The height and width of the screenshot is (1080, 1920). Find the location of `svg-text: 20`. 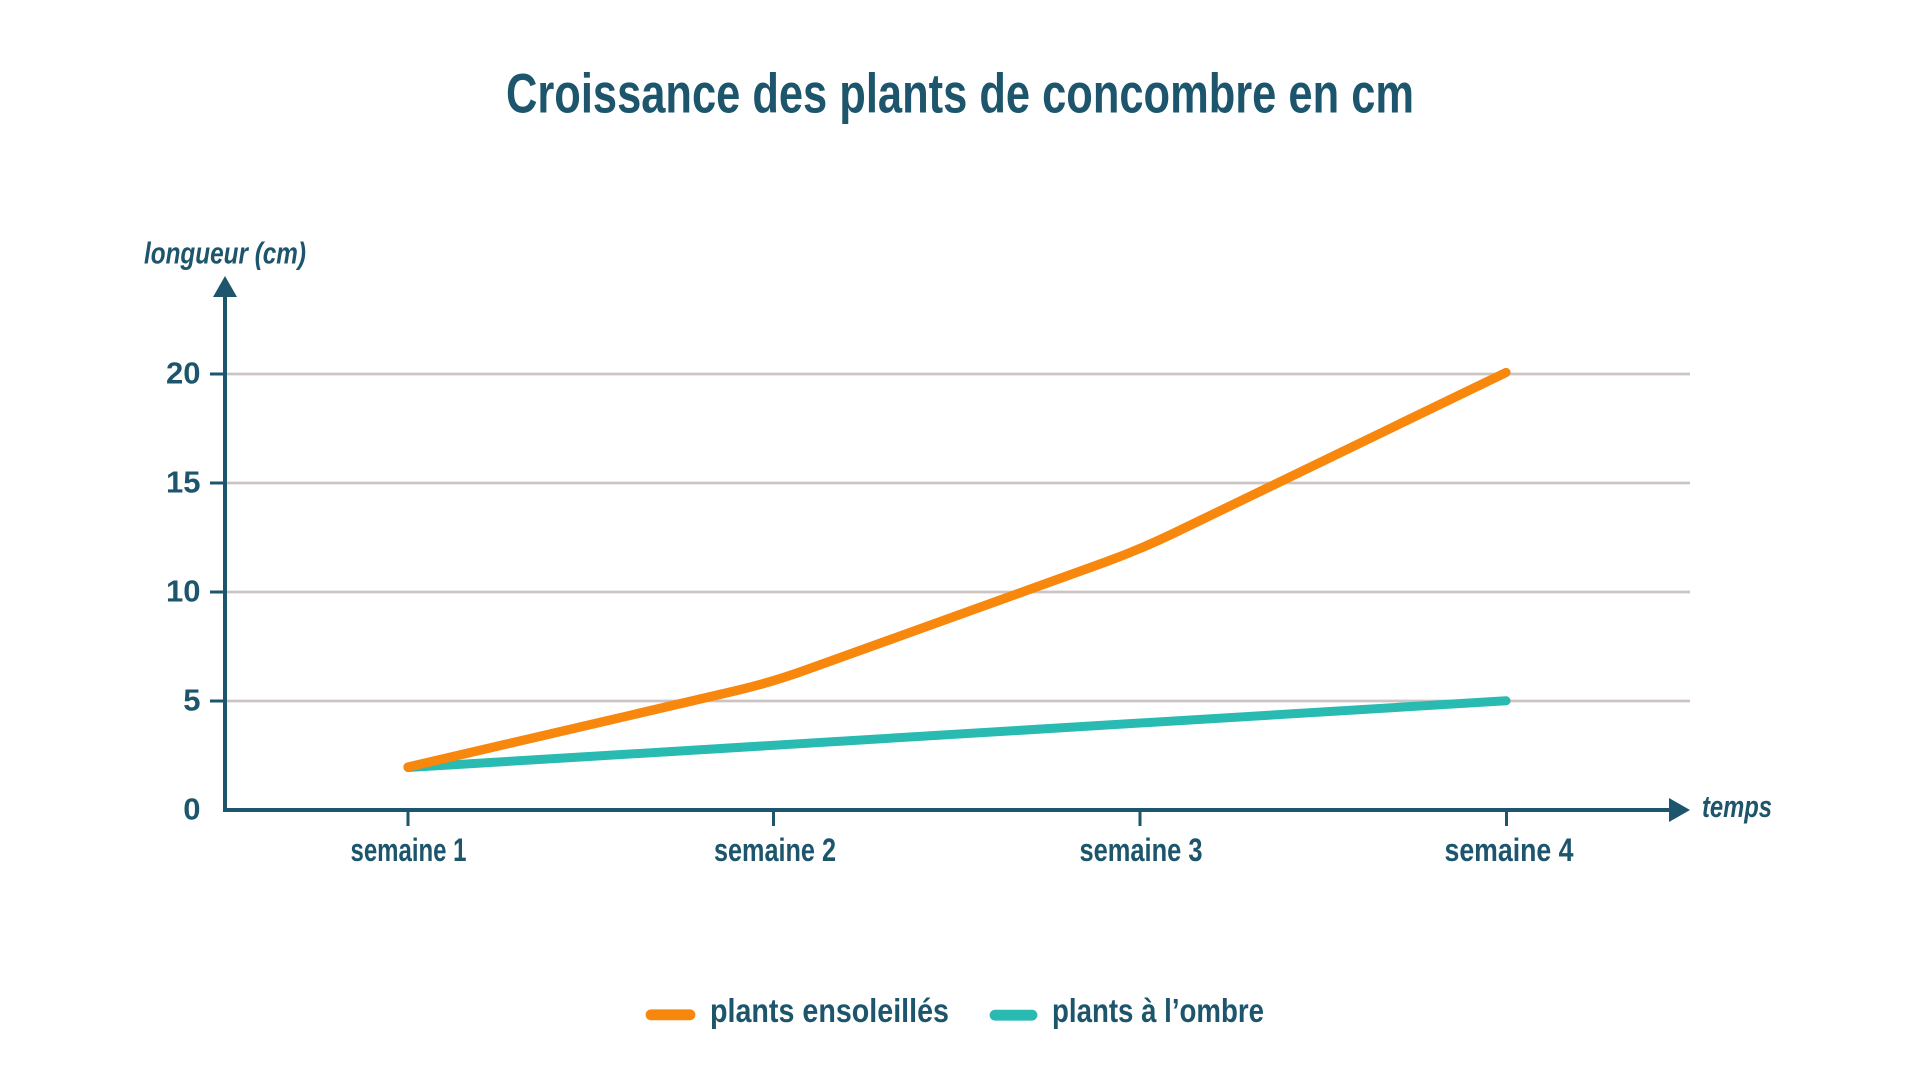

svg-text: 20 is located at coordinates (183, 372).